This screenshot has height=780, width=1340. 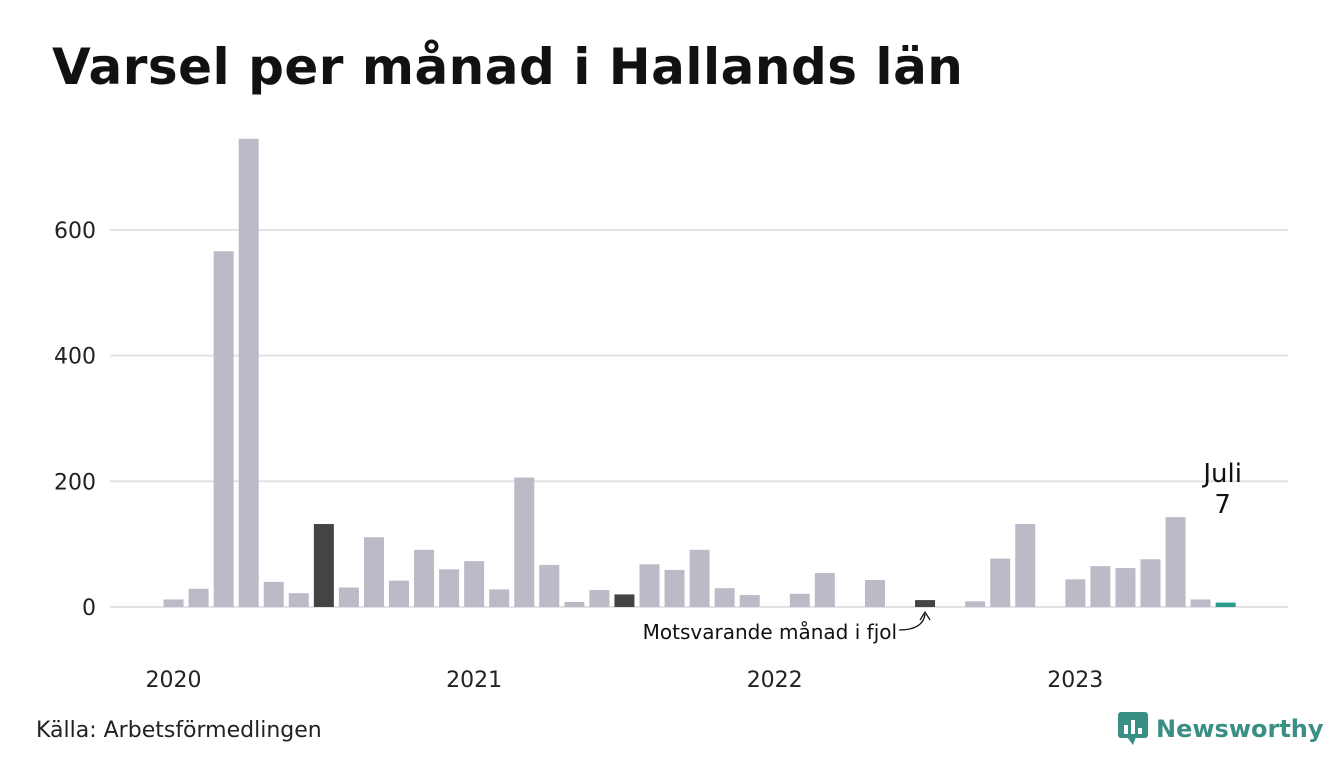 What do you see at coordinates (770, 632) in the screenshot?
I see `comparison-annotation-label: Motsvarande månad i fjol` at bounding box center [770, 632].